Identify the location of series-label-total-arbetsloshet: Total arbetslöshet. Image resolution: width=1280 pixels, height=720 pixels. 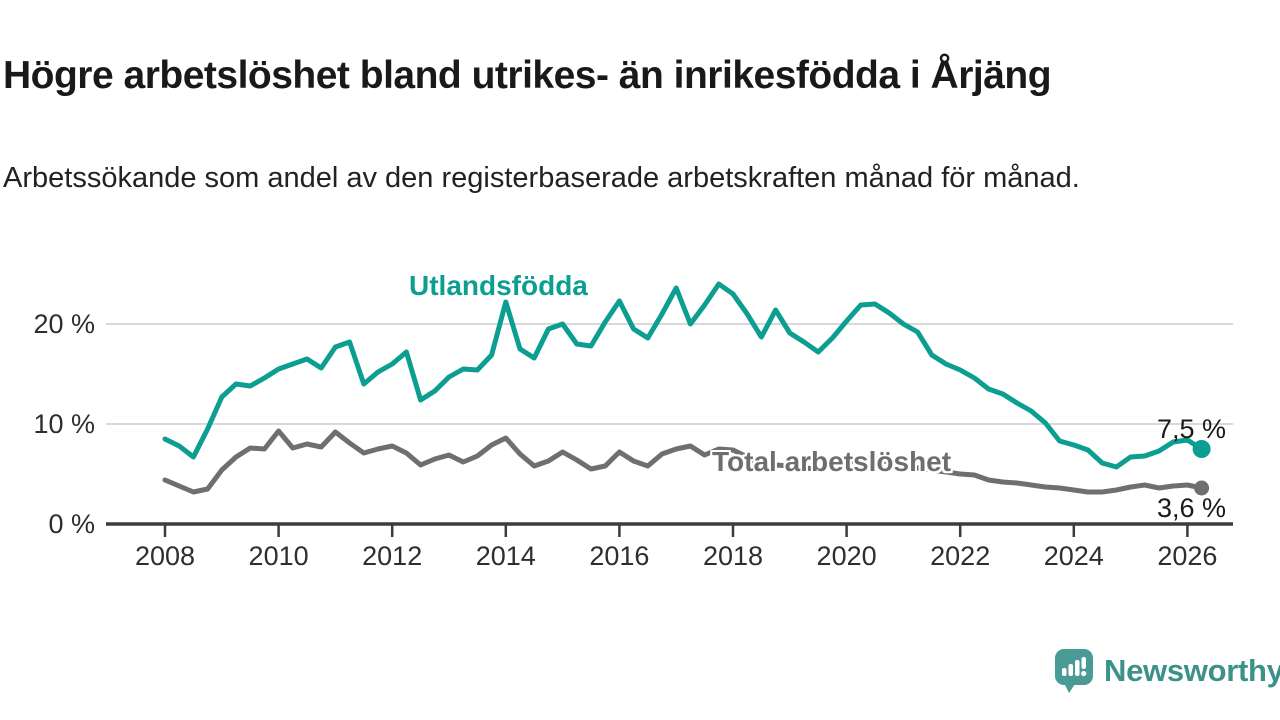
(832, 461).